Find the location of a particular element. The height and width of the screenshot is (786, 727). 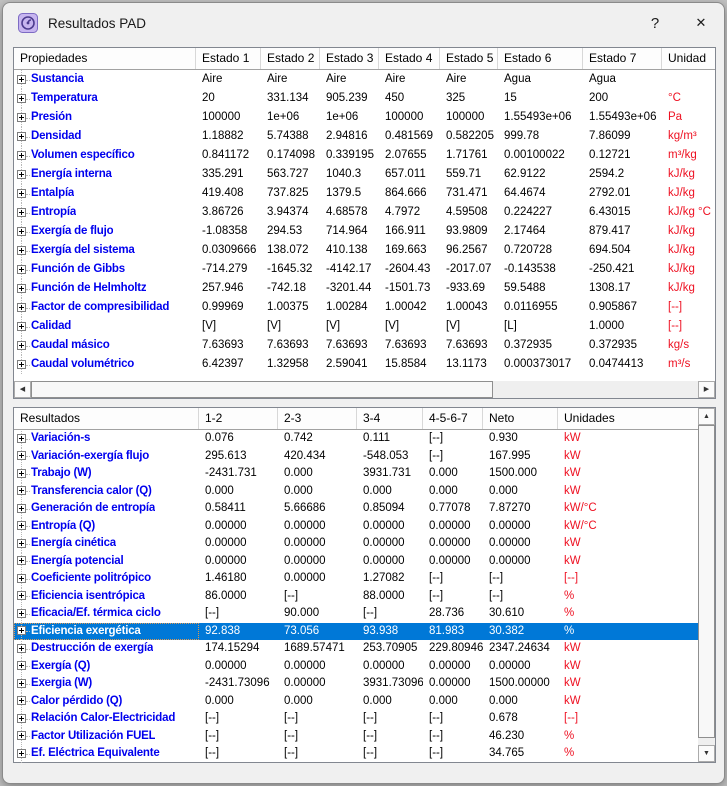

column-header-resultados: Resultados is located at coordinates (106, 418).